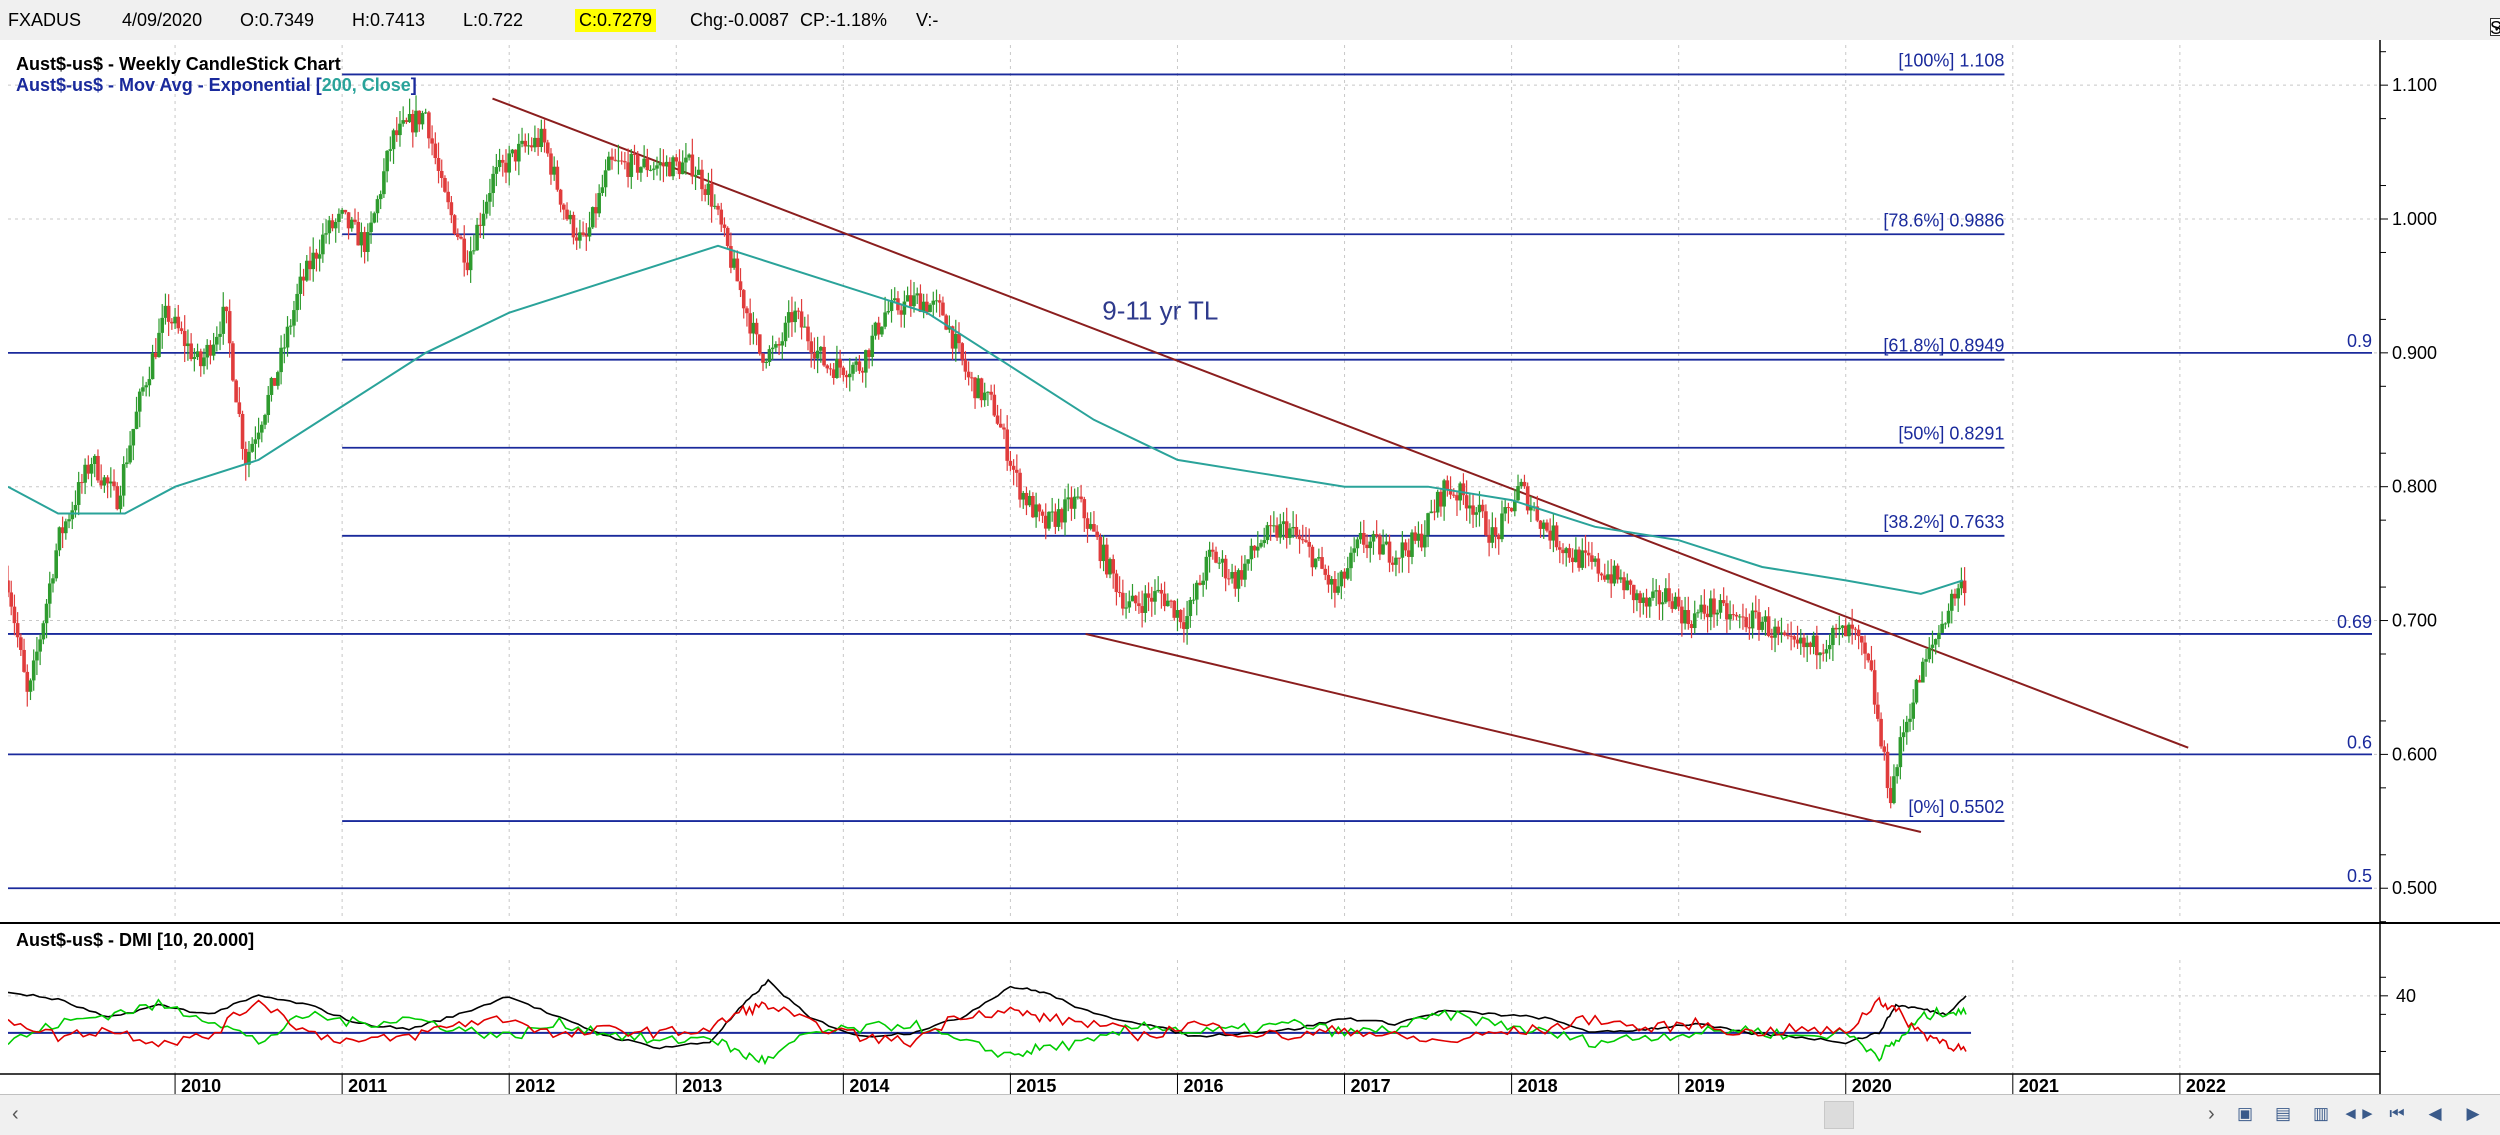 The height and width of the screenshot is (1135, 2500). Describe the element at coordinates (2414, 621) in the screenshot. I see `y-tick-label: 0.700` at that location.